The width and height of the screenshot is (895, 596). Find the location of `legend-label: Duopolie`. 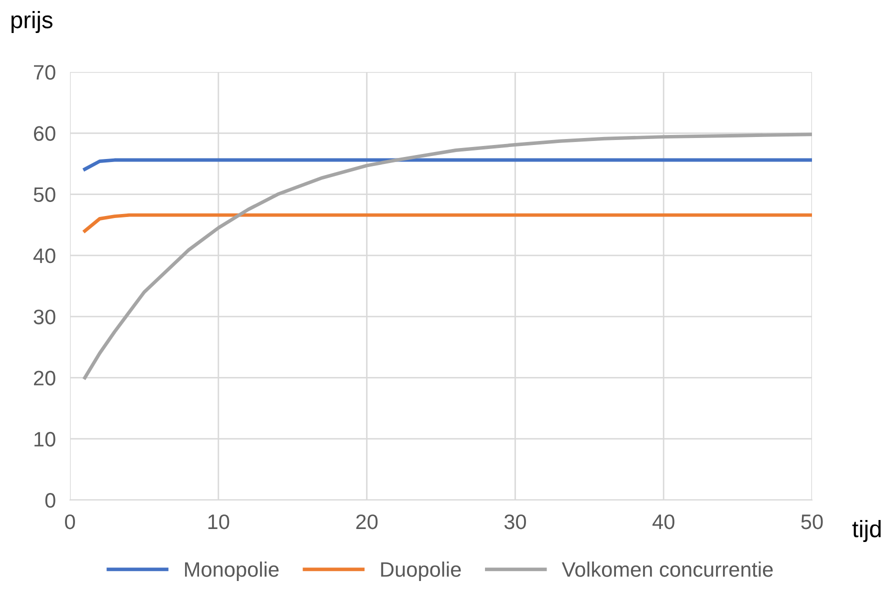

legend-label: Duopolie is located at coordinates (421, 571).